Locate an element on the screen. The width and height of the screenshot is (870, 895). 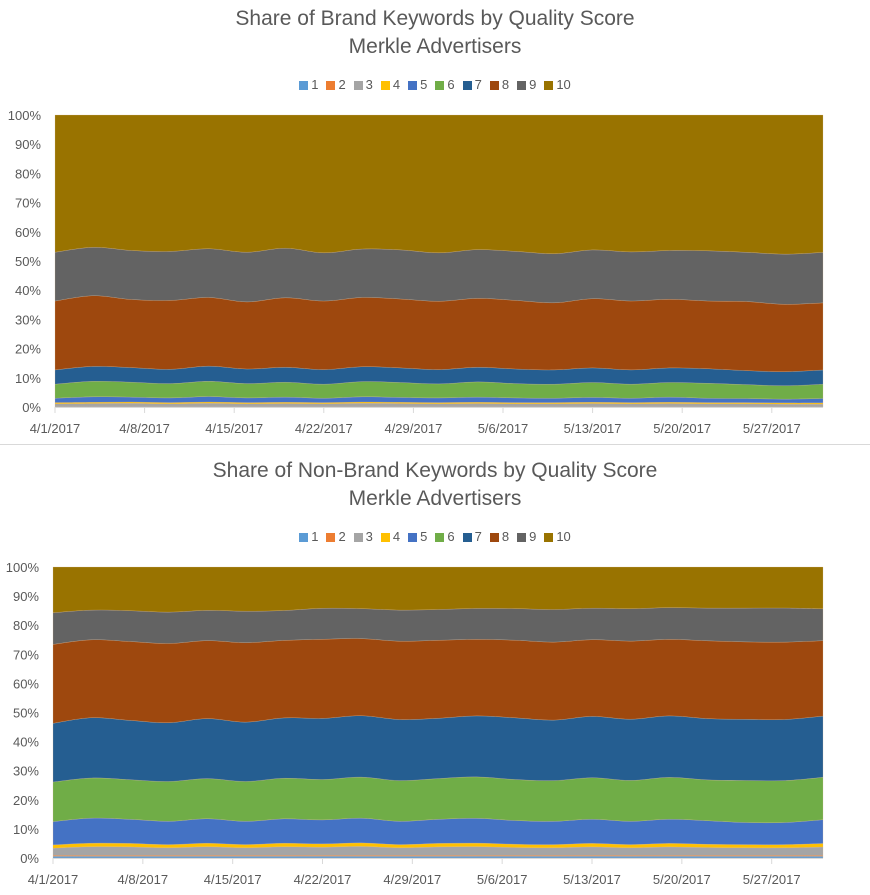
legend-item: 7 is located at coordinates (472, 84).